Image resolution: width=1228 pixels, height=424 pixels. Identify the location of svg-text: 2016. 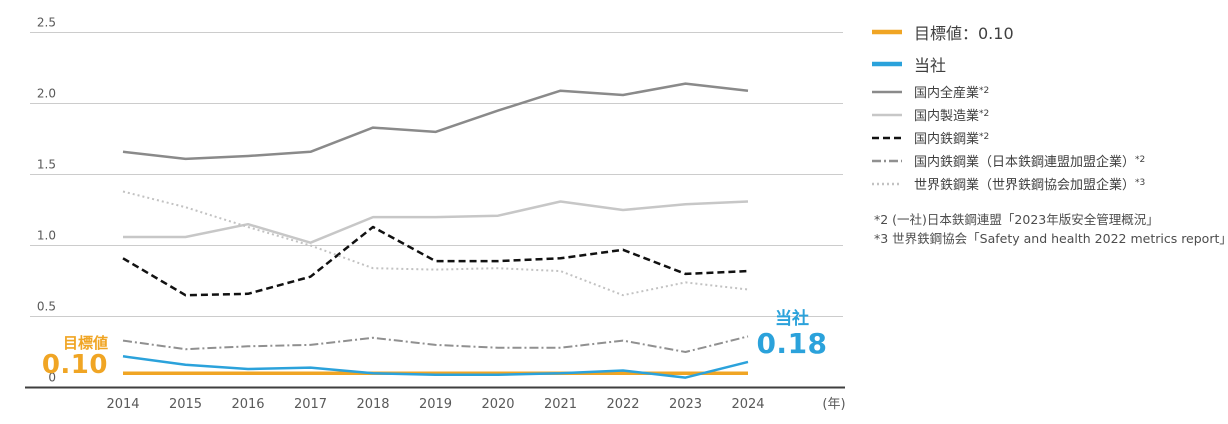
(247, 404).